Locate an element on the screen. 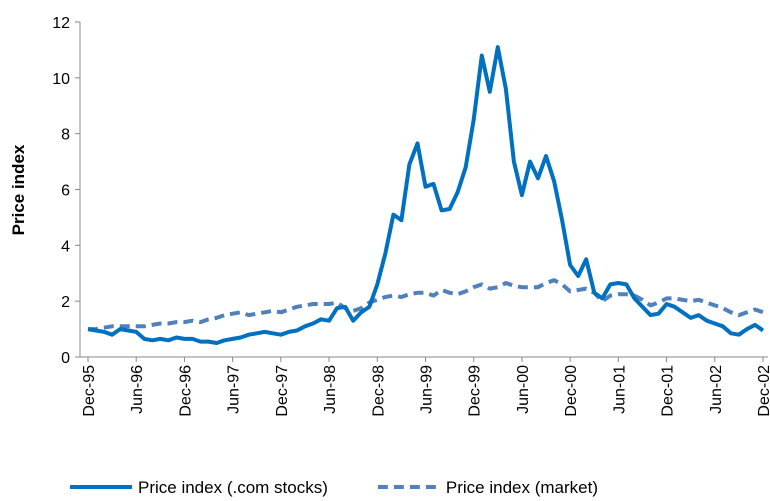  y-tick-label: 2 is located at coordinates (65, 302).